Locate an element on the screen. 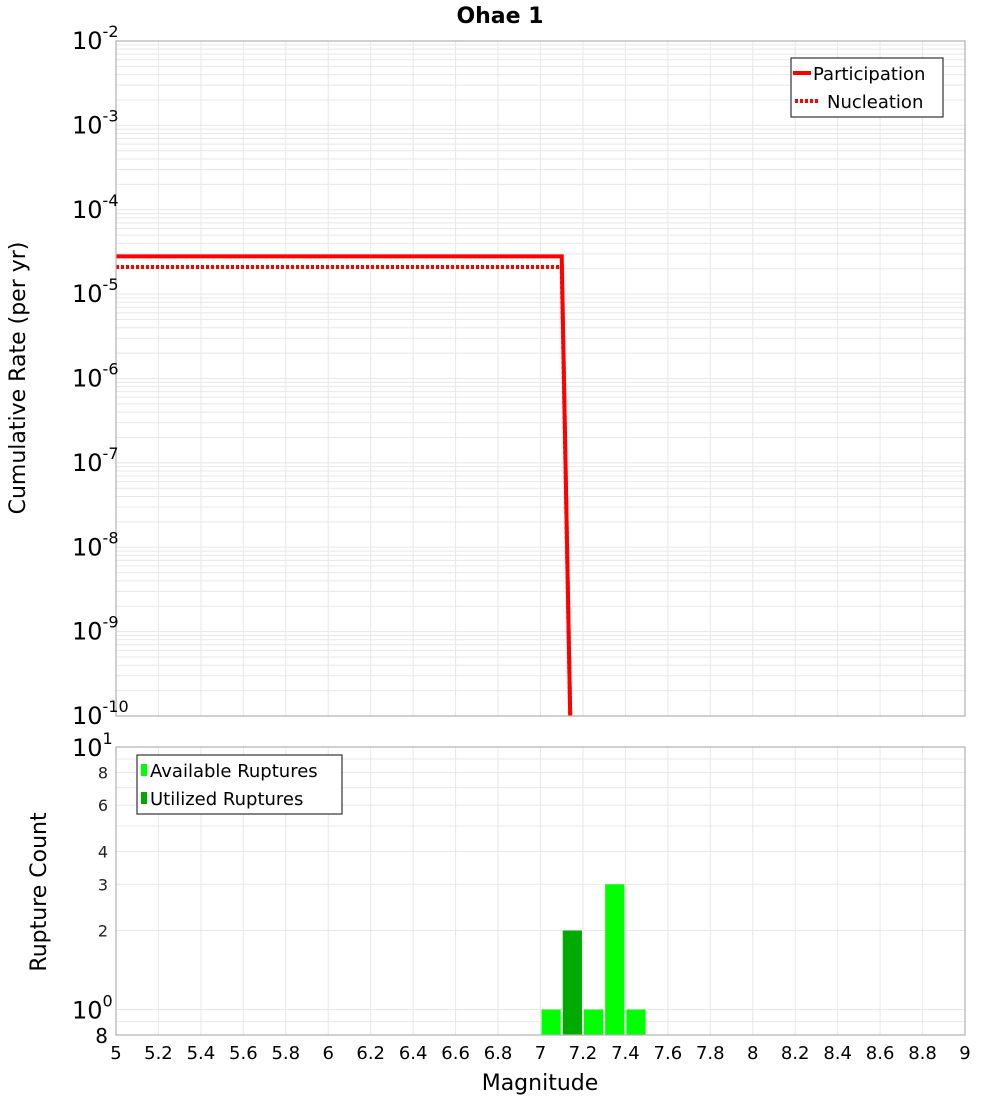 This screenshot has width=1000, height=1100. y-tick-label: 10⁻³ is located at coordinates (95, 122).